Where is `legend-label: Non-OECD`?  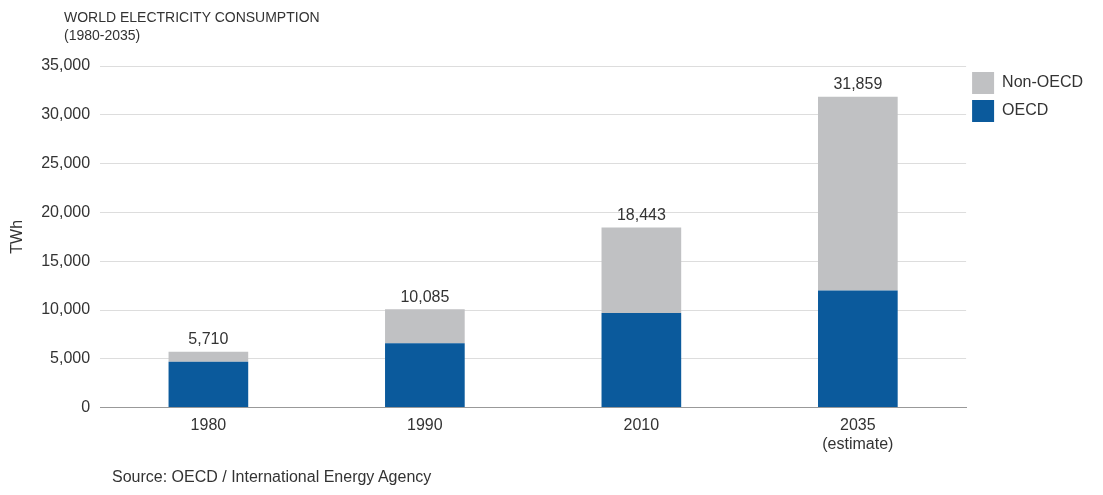 legend-label: Non-OECD is located at coordinates (1042, 82).